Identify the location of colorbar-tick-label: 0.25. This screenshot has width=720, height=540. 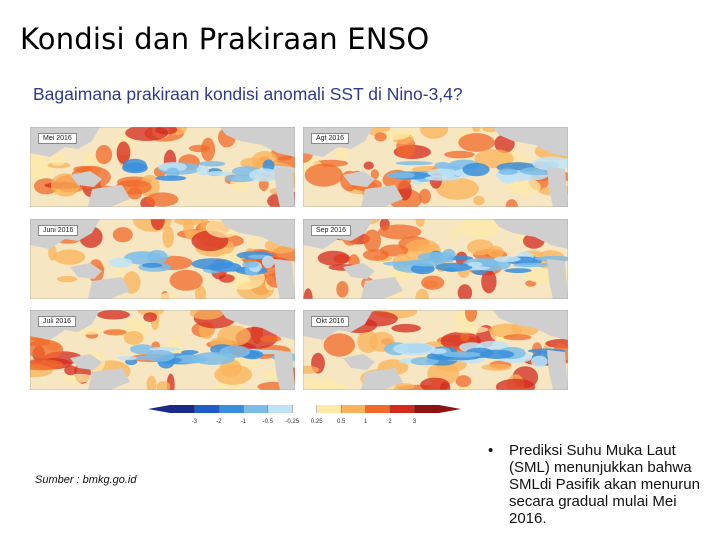
(317, 422).